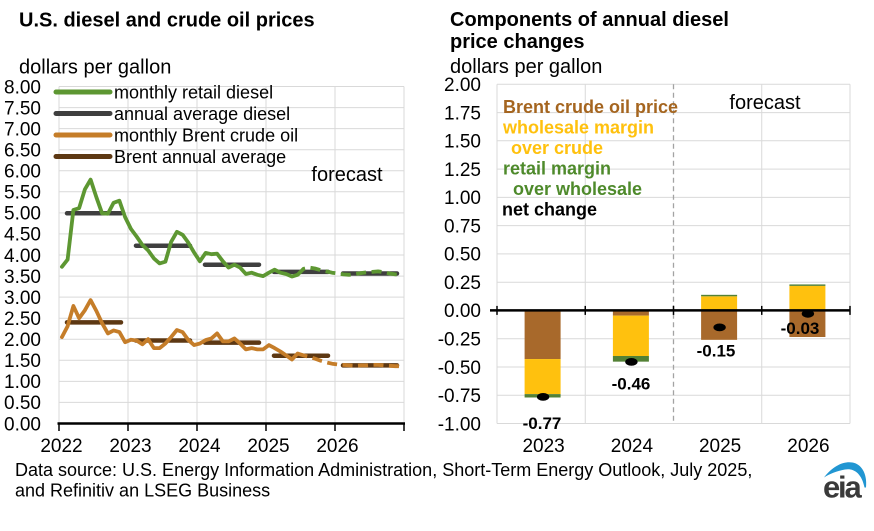 The width and height of the screenshot is (874, 531). I want to click on svg-text: -0.15, so click(716, 351).